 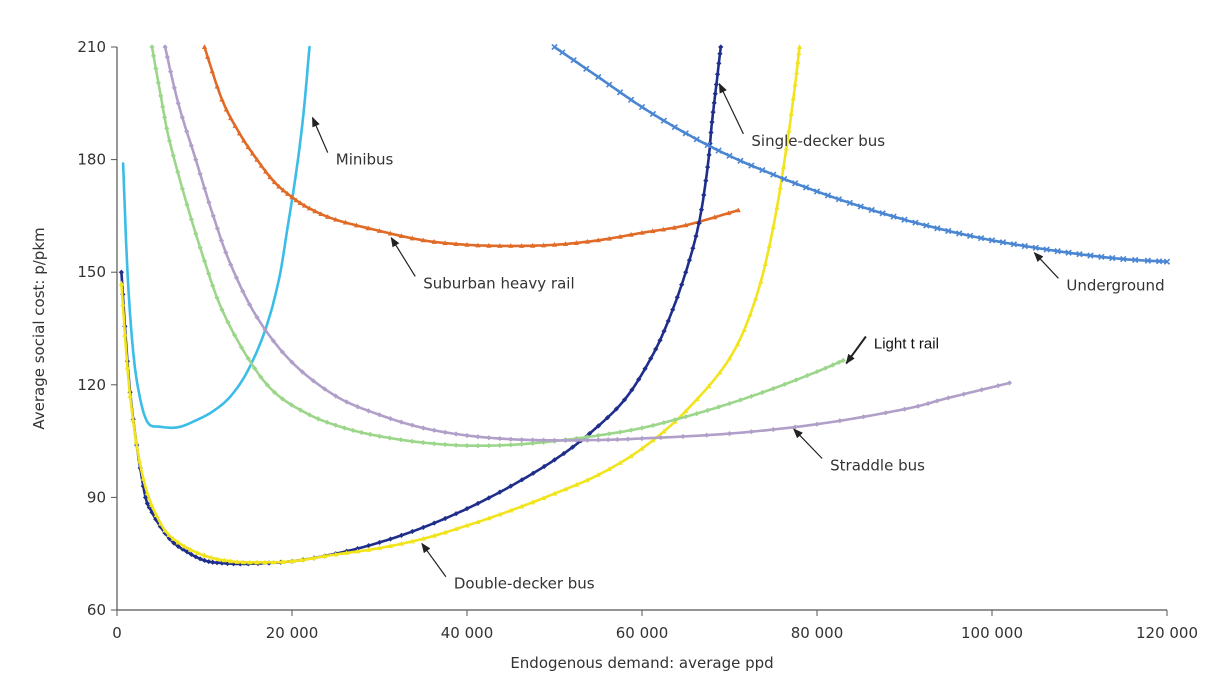 What do you see at coordinates (856, 350) in the screenshot?
I see `annotation-arrow` at bounding box center [856, 350].